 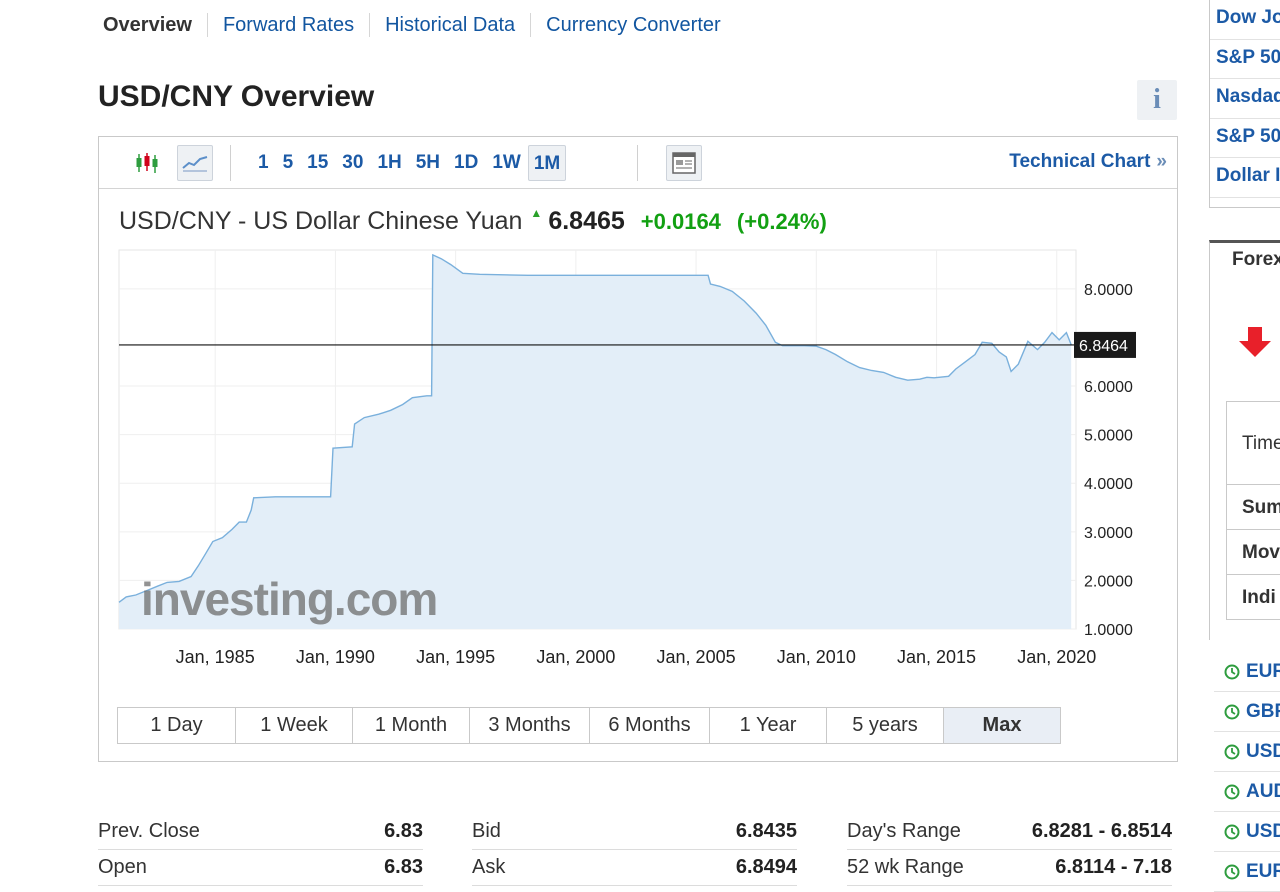 I want to click on arrow-down-icon, so click(x=1255, y=342).